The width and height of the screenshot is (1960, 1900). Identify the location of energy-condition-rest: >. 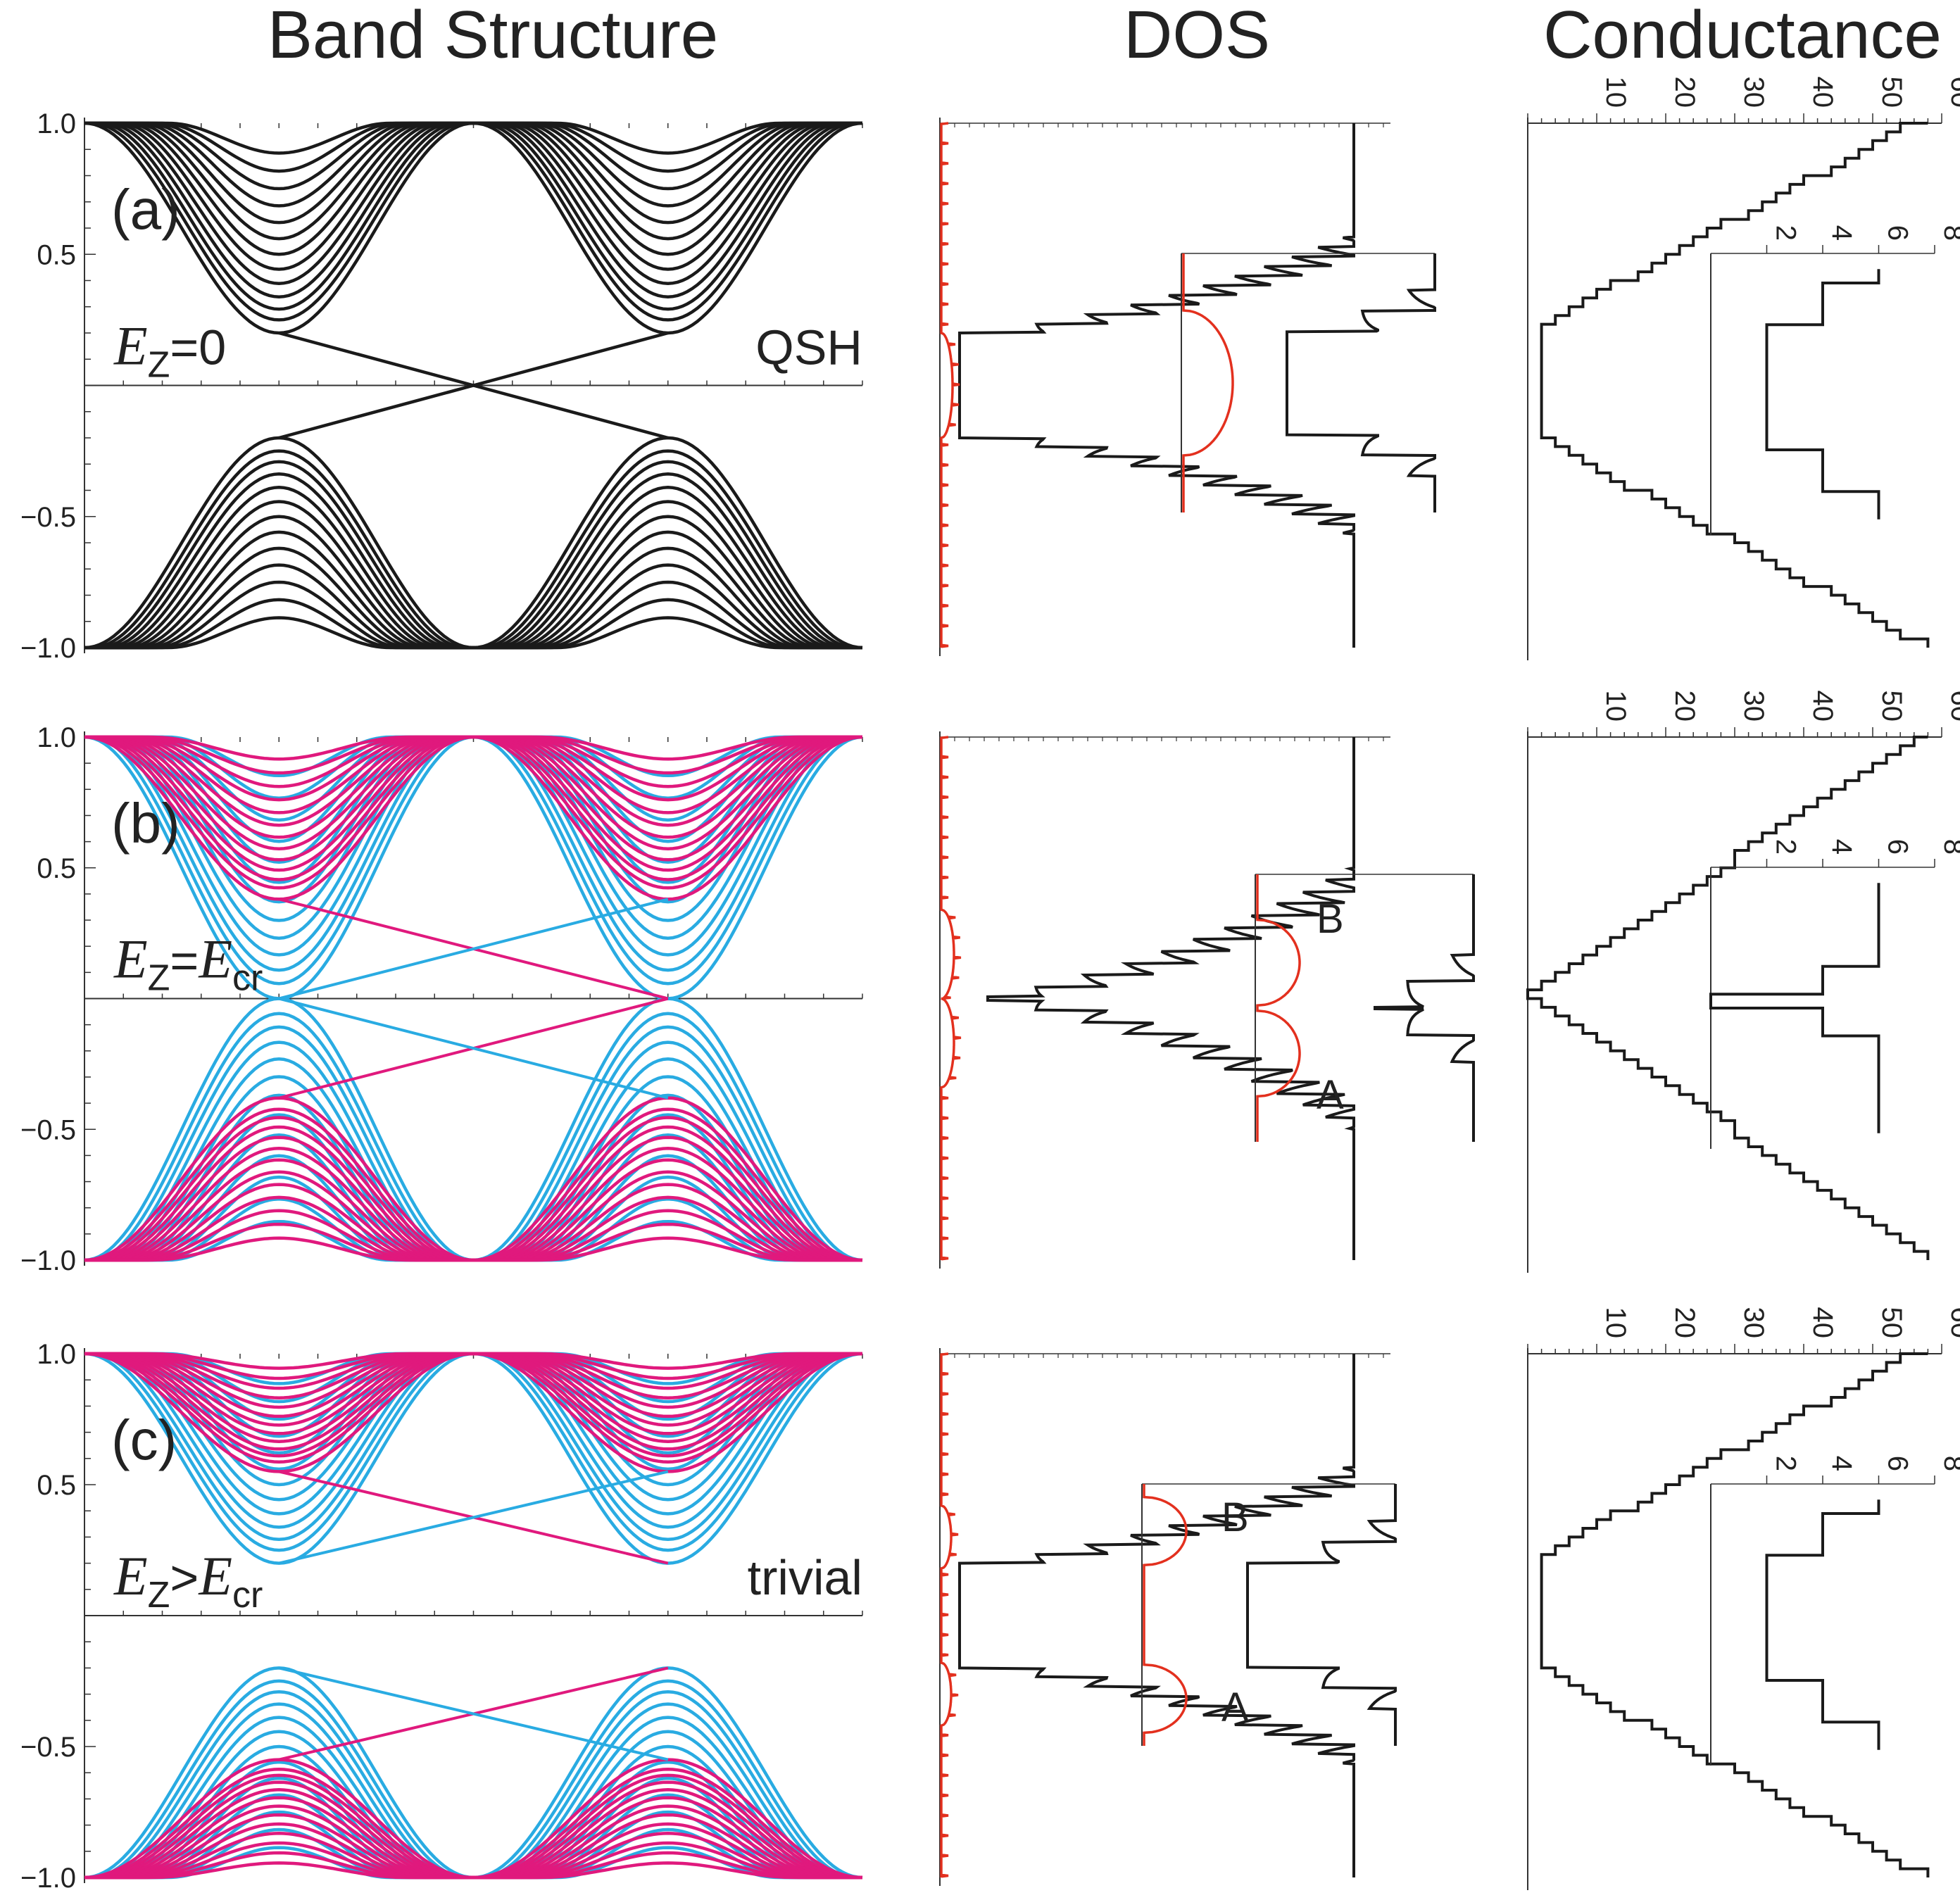
(184, 1577).